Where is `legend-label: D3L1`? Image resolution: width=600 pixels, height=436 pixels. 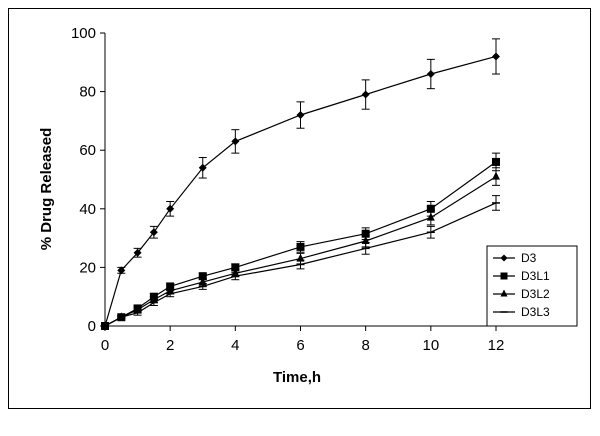 legend-label: D3L1 is located at coordinates (535, 276).